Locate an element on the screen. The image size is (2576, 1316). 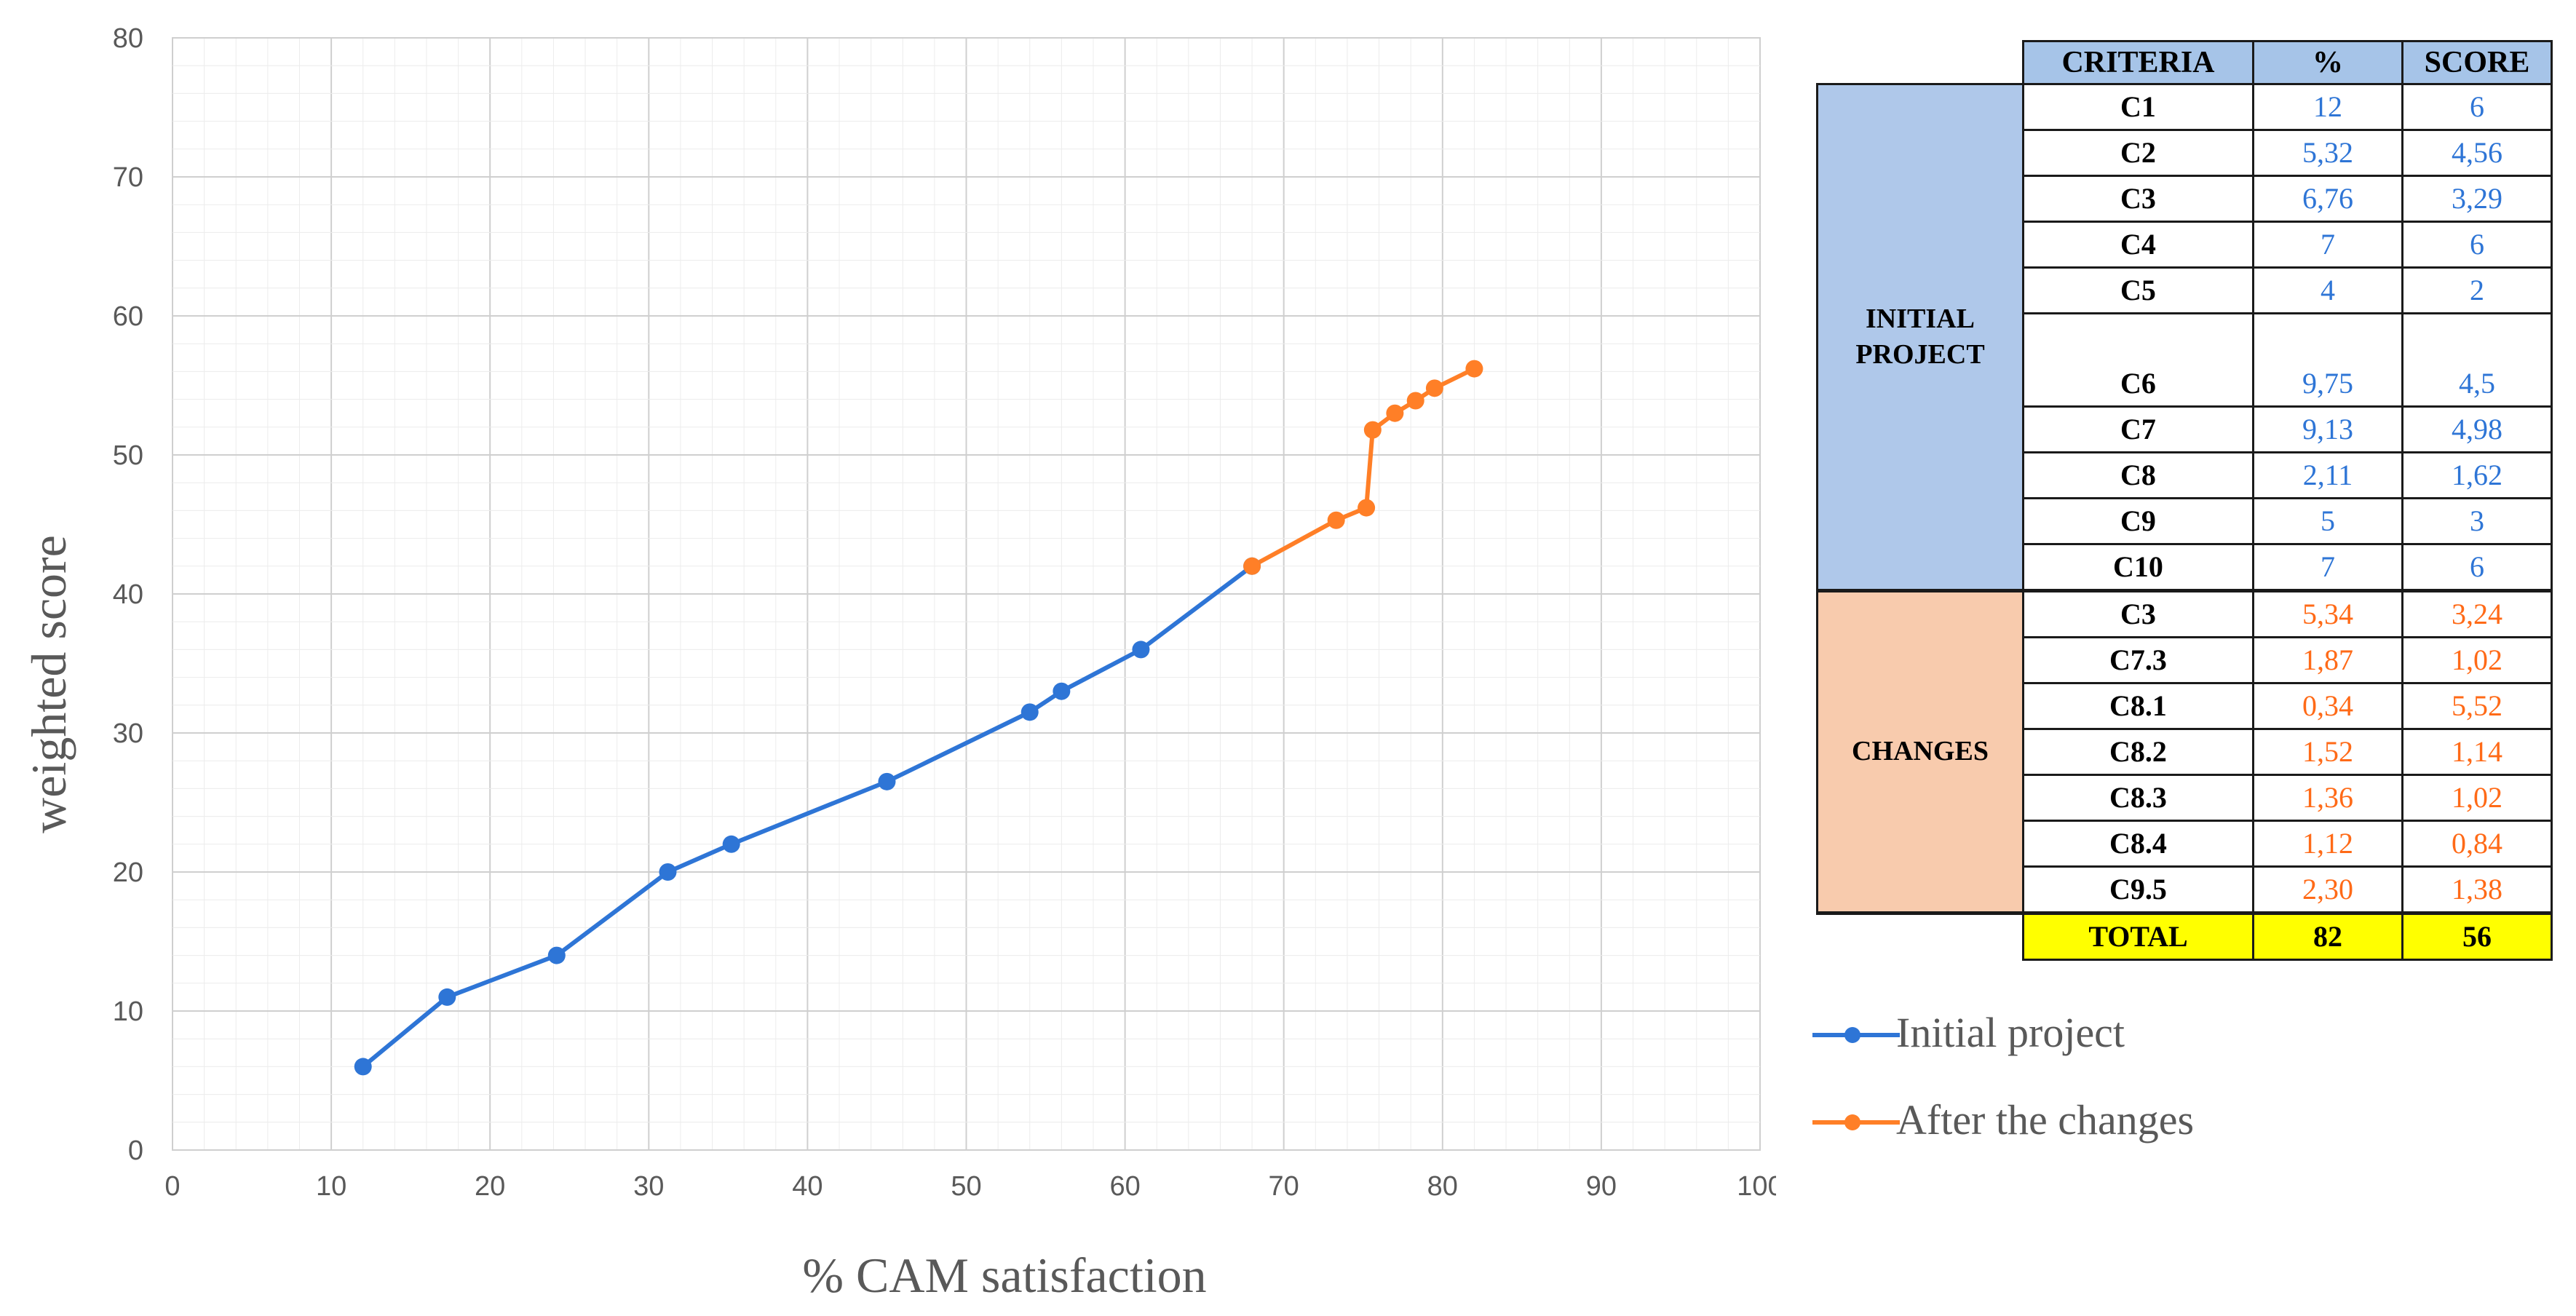
x-tick-label: 0 is located at coordinates (172, 1186).